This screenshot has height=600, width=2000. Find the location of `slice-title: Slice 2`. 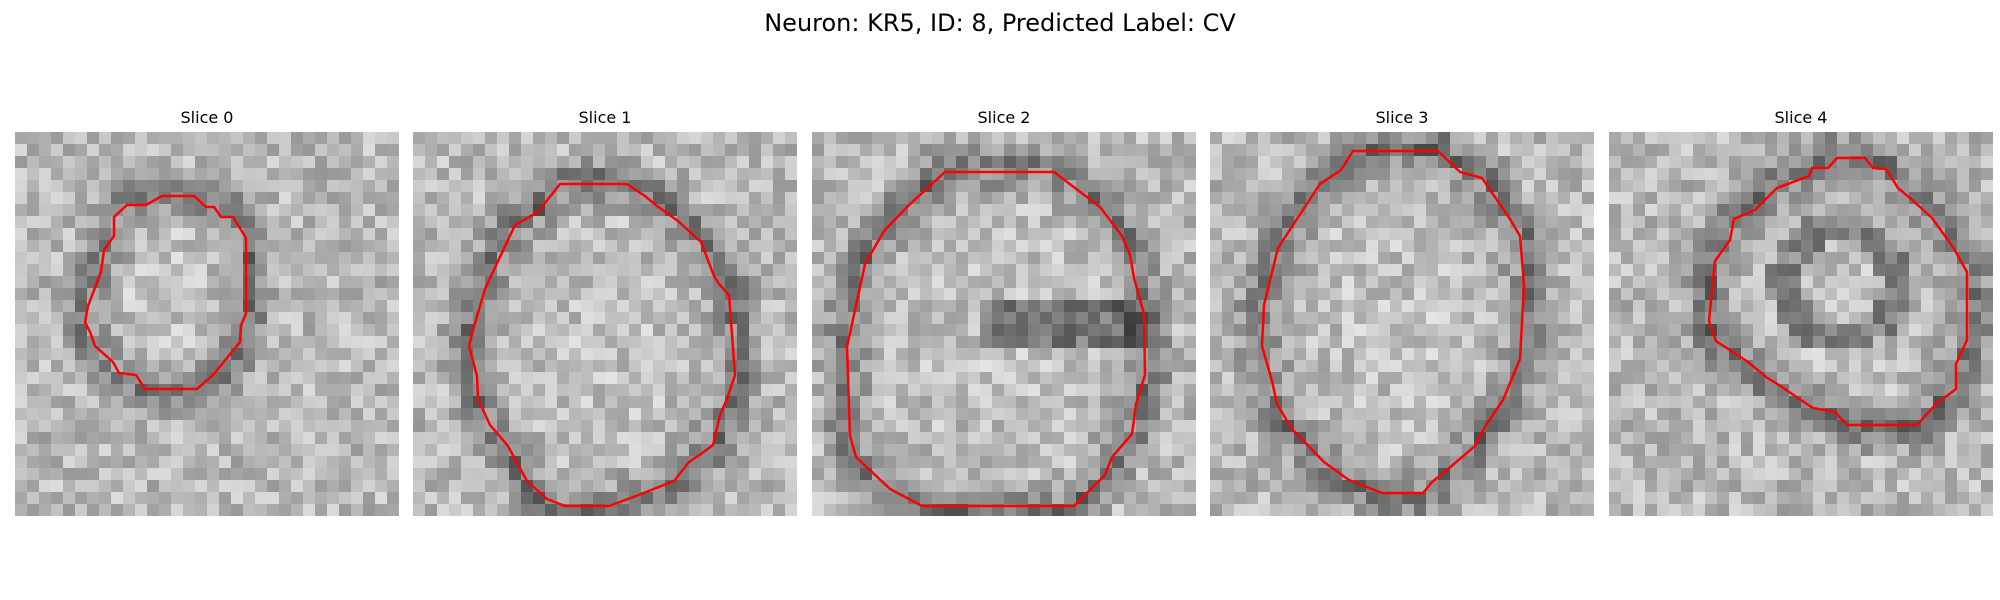

slice-title: Slice 2 is located at coordinates (1004, 117).